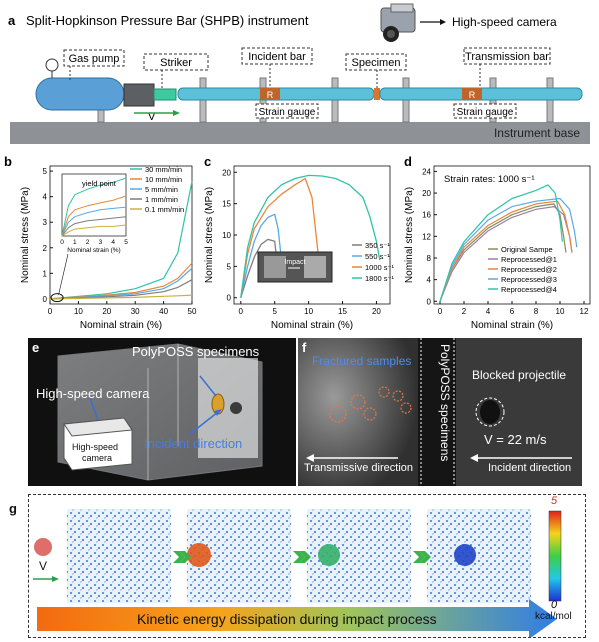 Image resolution: width=599 pixels, height=642 pixels. I want to click on base-label: Instrument base, so click(537, 133).